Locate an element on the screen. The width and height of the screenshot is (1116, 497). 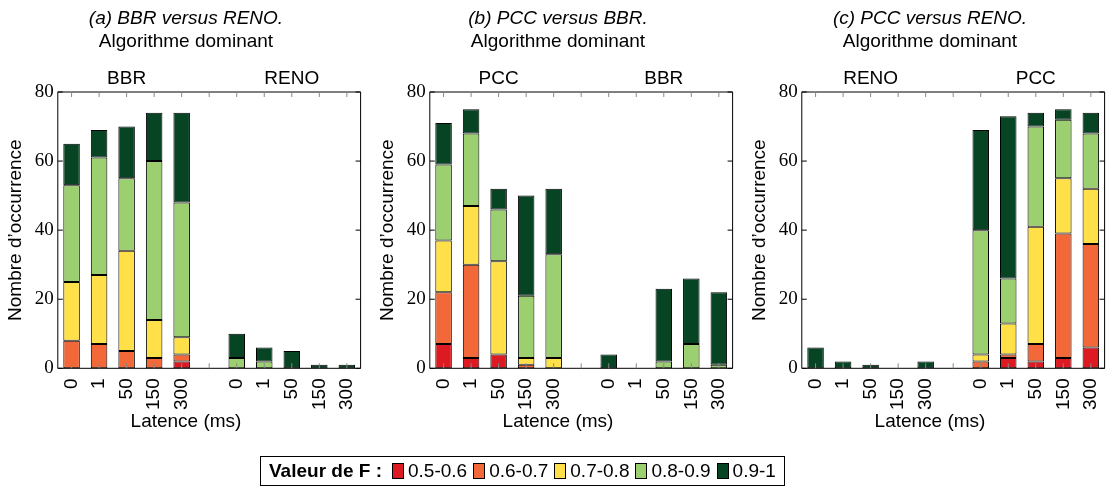
legend-title: Valeur de F : is located at coordinates (325, 471).